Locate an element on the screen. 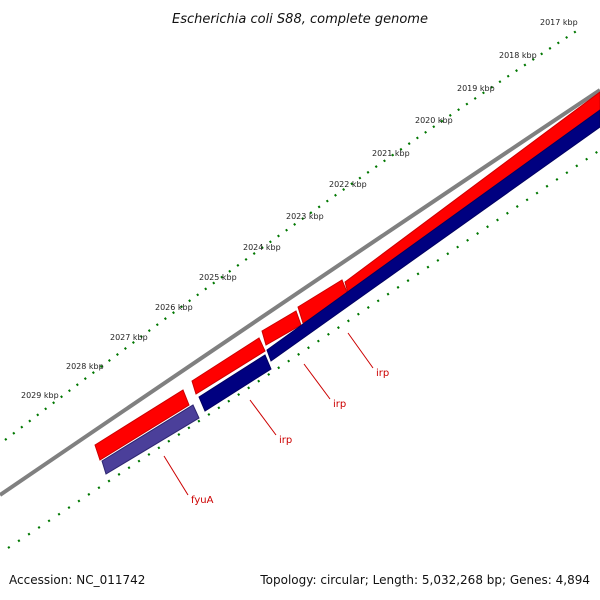 The height and width of the screenshot is (600, 600). tick-label: 2025 kbp is located at coordinates (218, 277).